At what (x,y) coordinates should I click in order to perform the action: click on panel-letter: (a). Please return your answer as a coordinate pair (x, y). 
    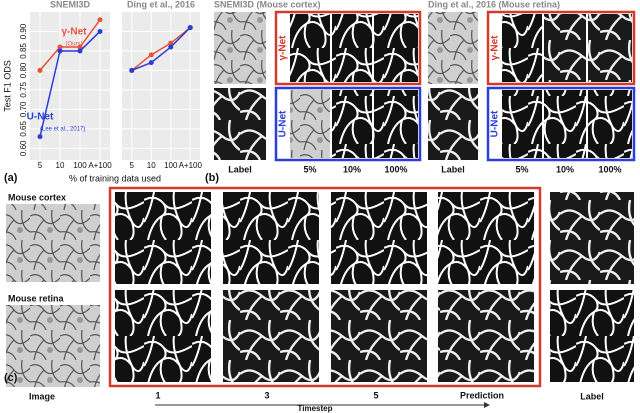
    Looking at the image, I should click on (11, 178).